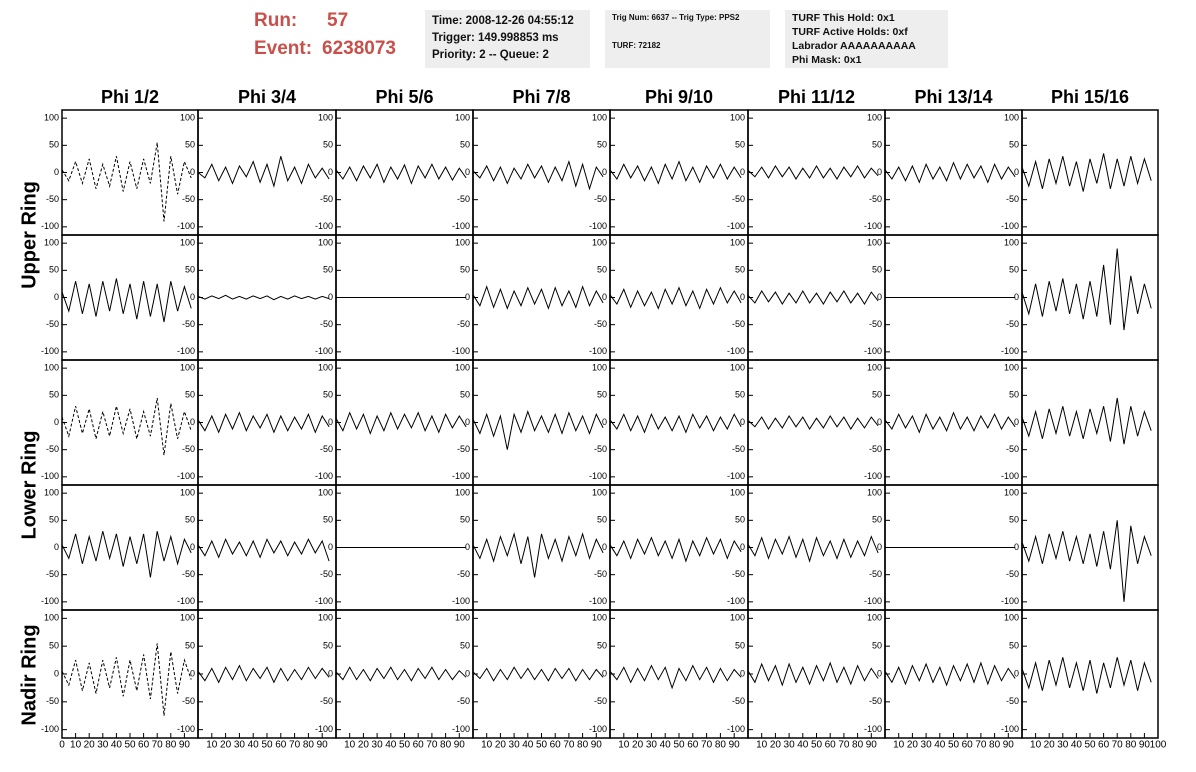  I want to click on column-title: Phi 5/6, so click(404, 97).